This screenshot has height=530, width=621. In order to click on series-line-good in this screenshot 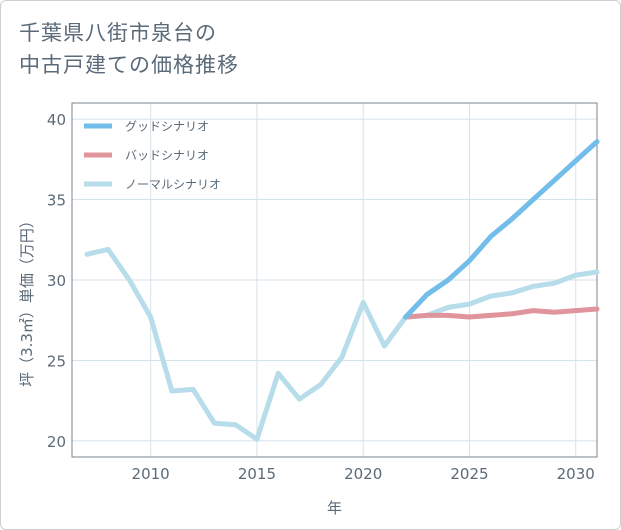, I will do `click(501, 229)`.